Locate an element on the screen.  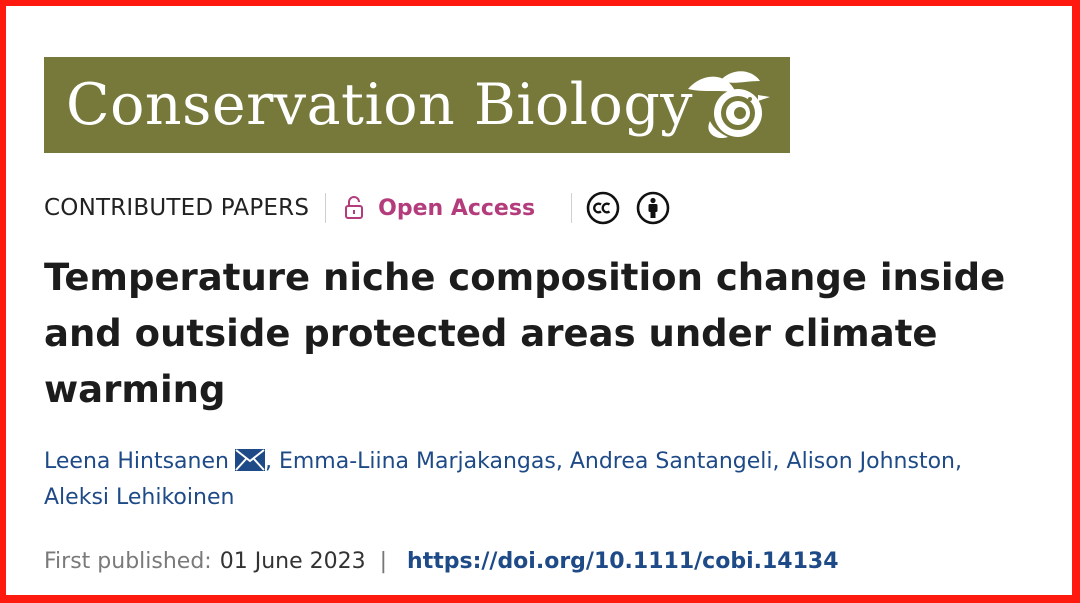
author-name: Alison Johnston is located at coordinates (870, 461).